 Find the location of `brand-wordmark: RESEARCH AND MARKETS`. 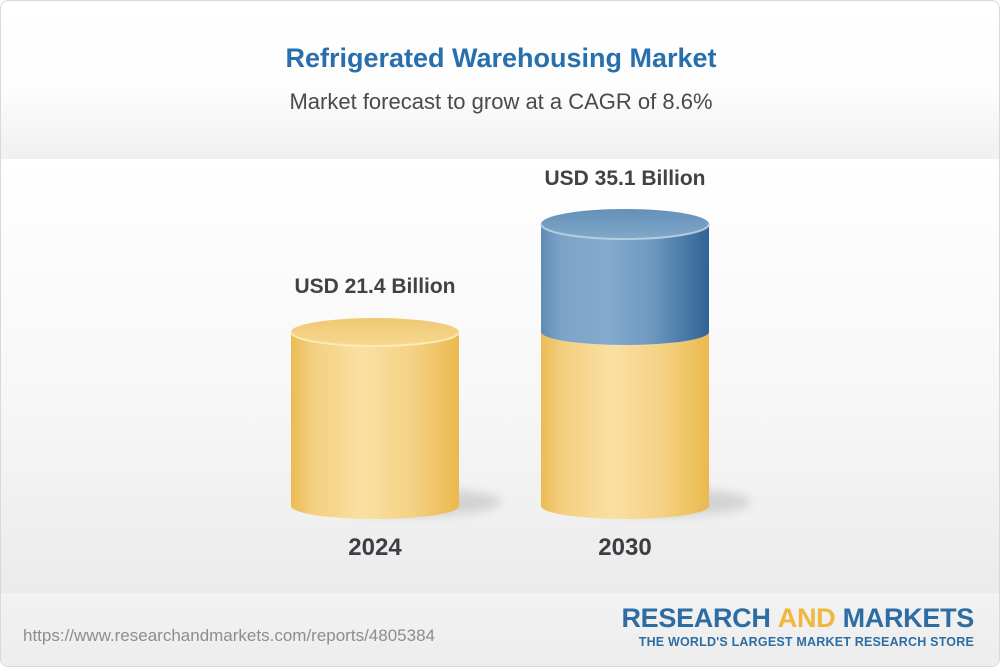

brand-wordmark: RESEARCH AND MARKETS is located at coordinates (797, 618).